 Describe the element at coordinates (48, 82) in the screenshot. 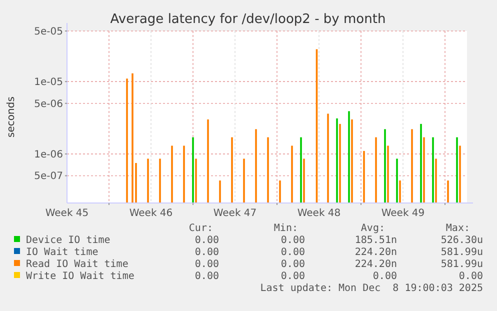

I see `y-tick-label: 1e-05` at that location.